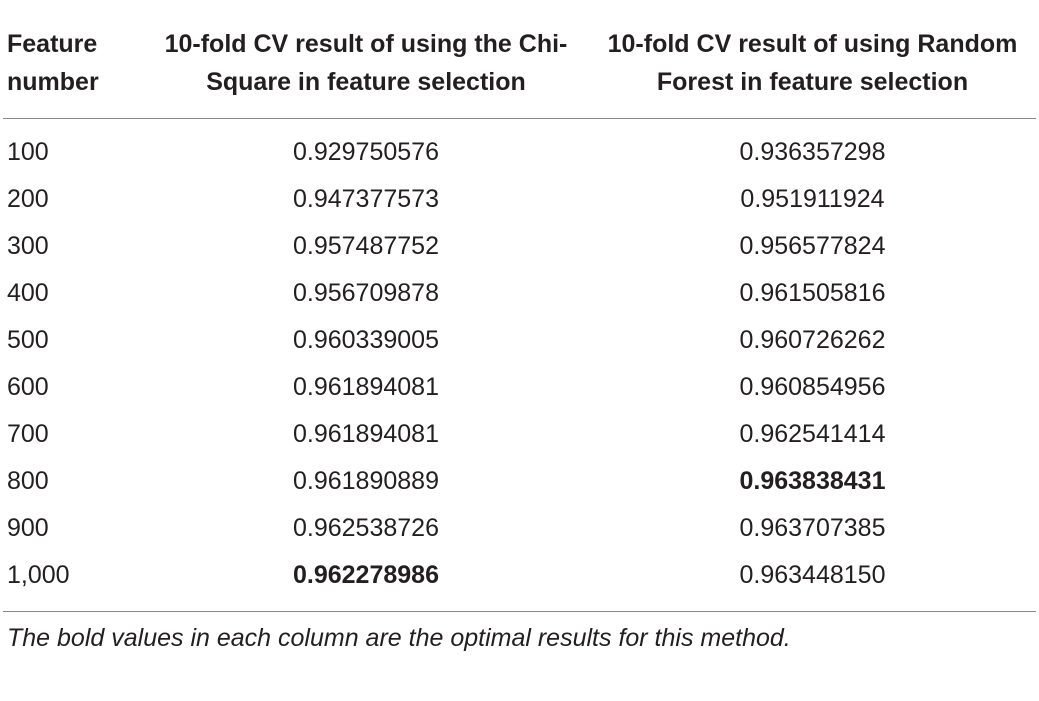  I want to click on cell-chi-square-result: 0.962278986, so click(366, 575).